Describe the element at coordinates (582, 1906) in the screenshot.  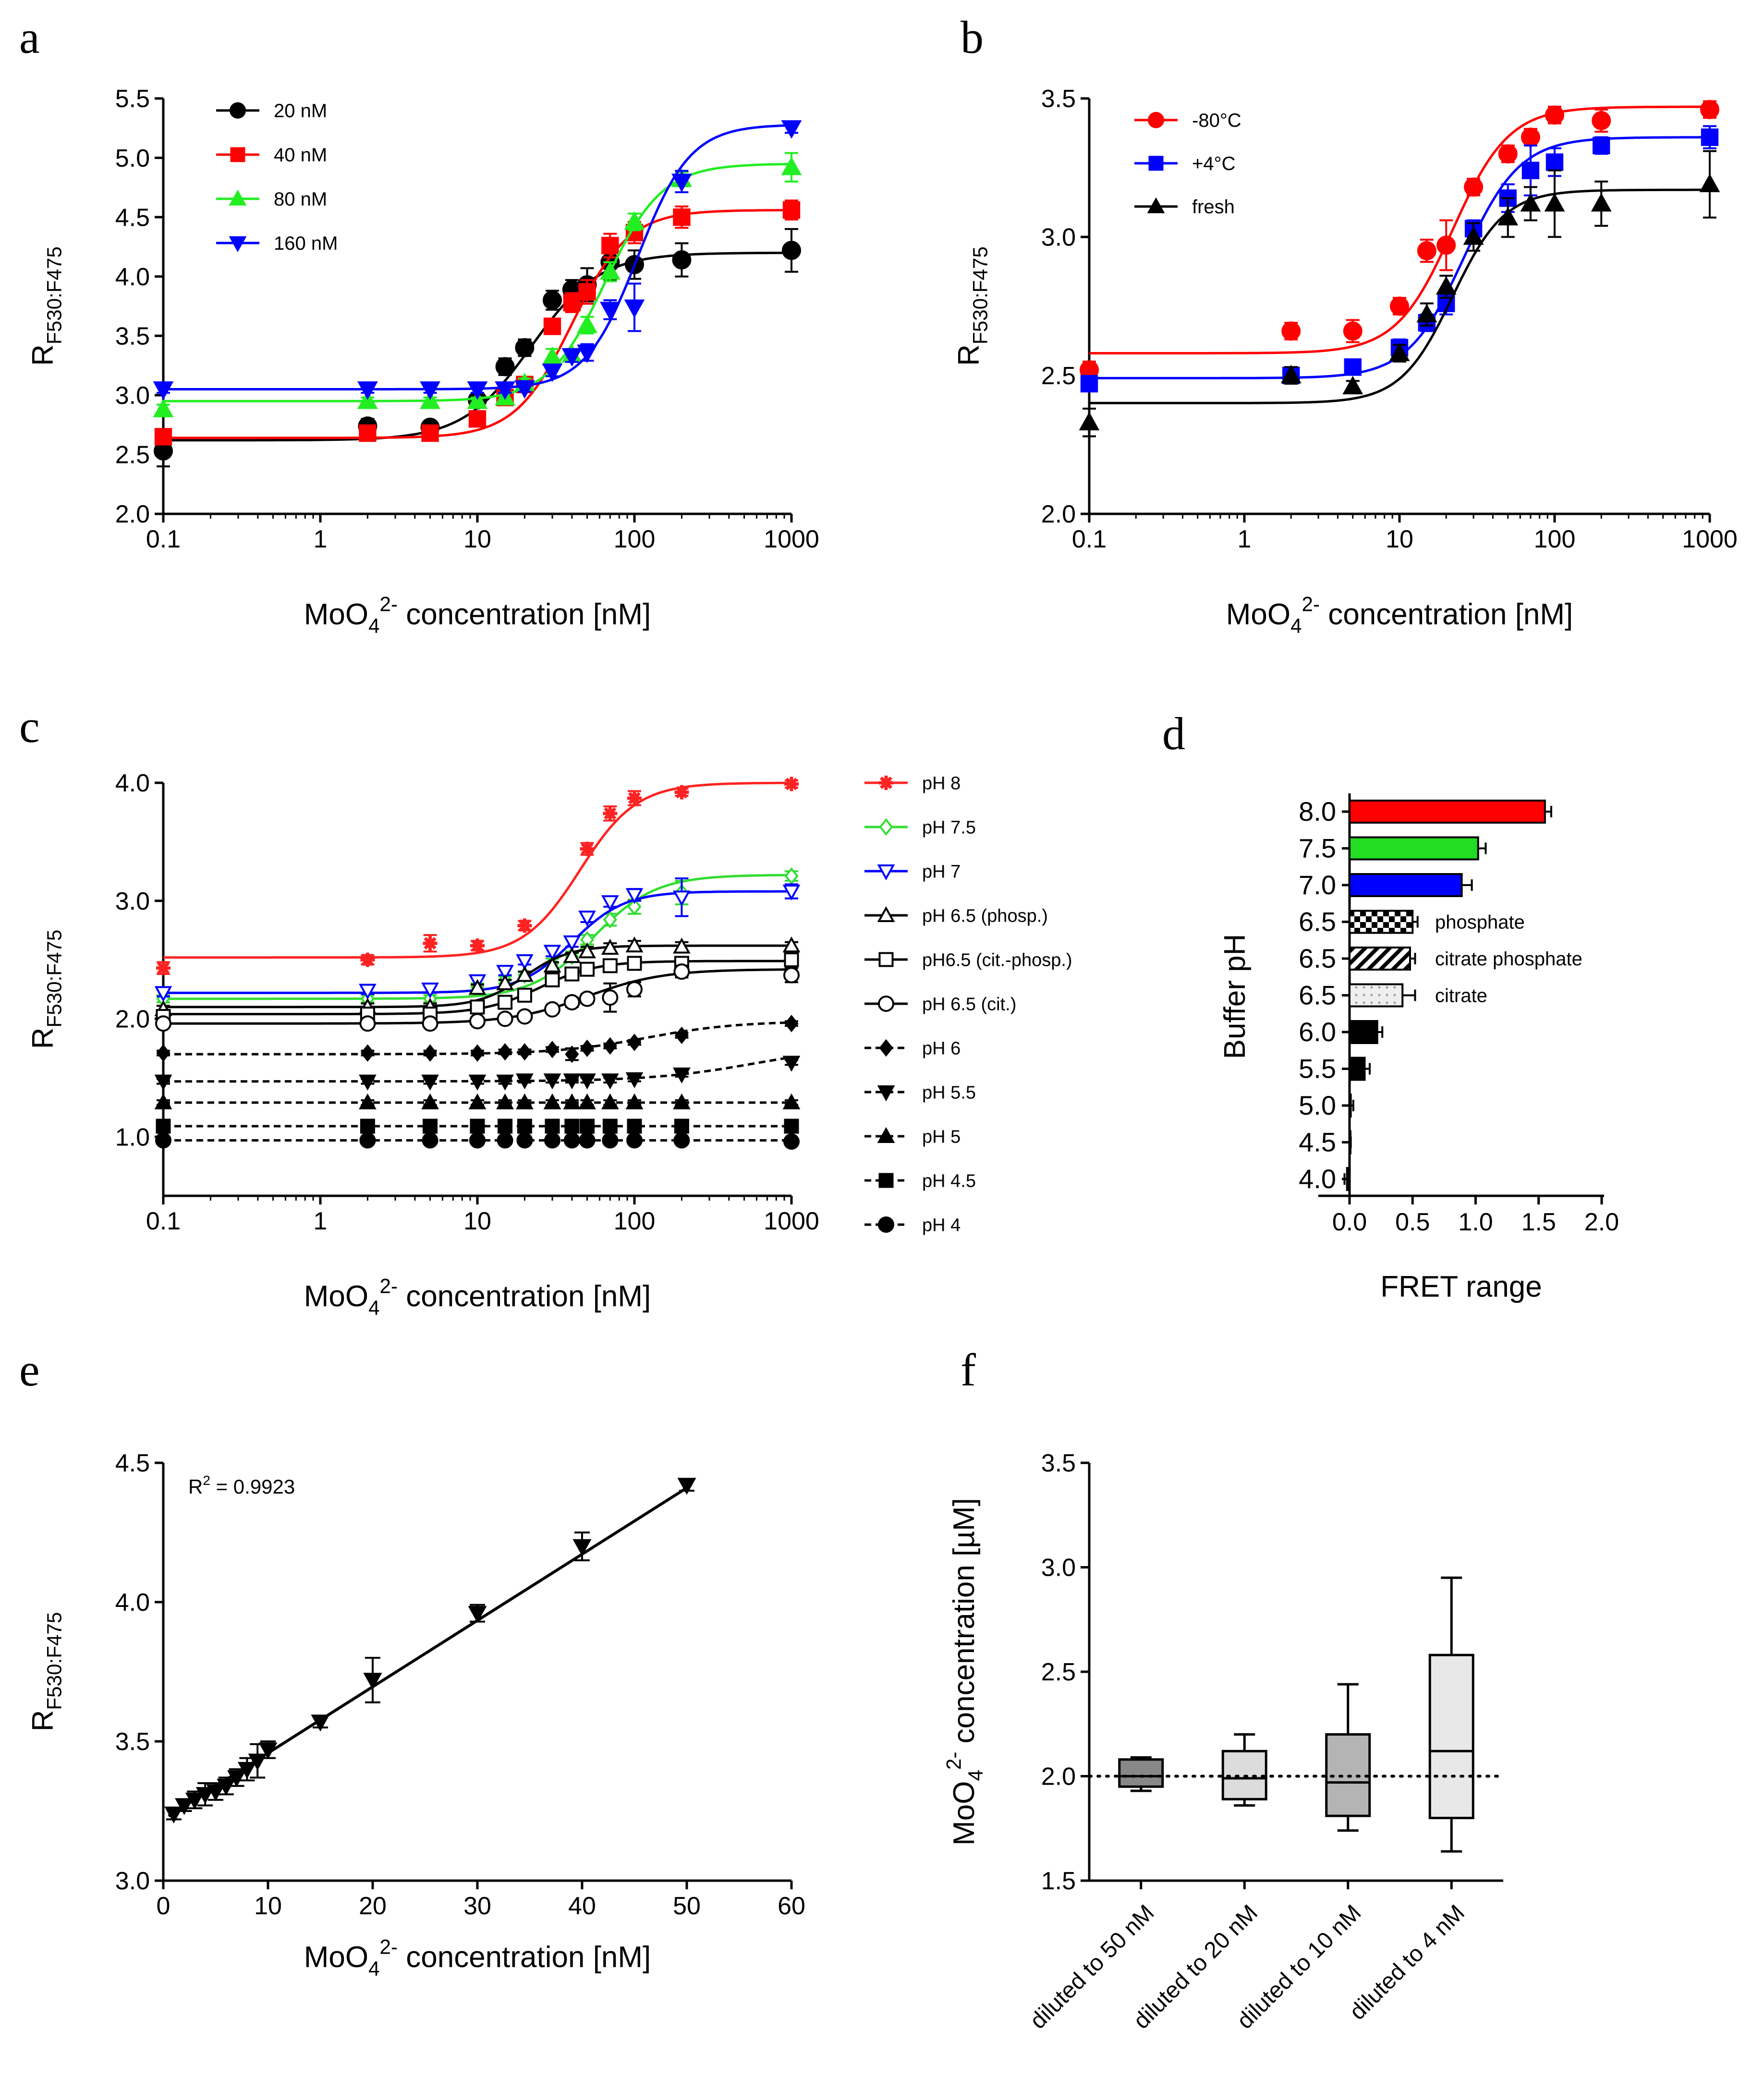
I see `x-tick-label: 40` at that location.